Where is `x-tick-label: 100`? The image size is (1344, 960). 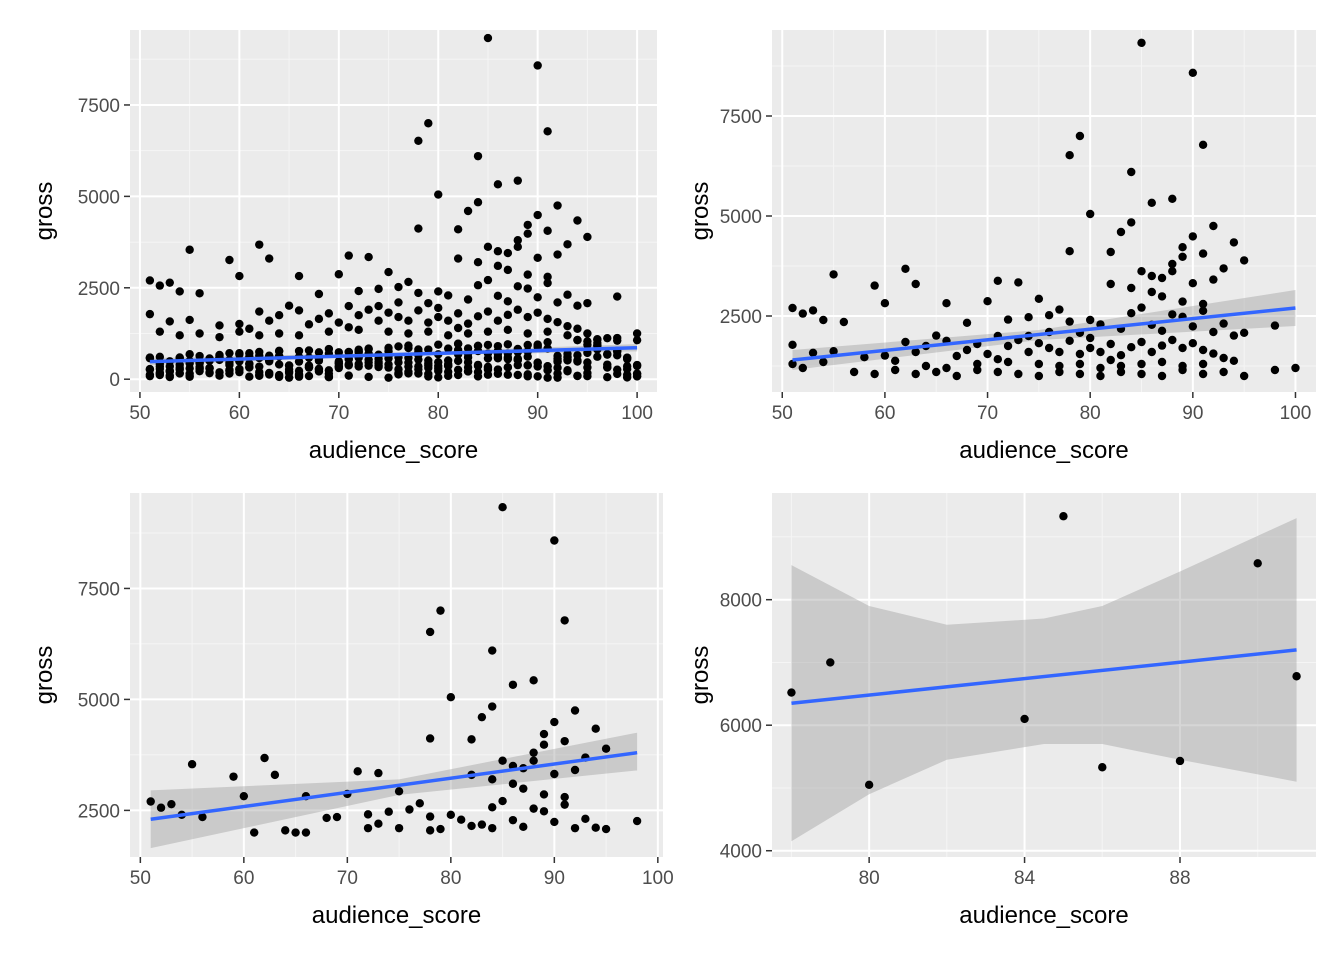 x-tick-label: 100 is located at coordinates (1296, 413).